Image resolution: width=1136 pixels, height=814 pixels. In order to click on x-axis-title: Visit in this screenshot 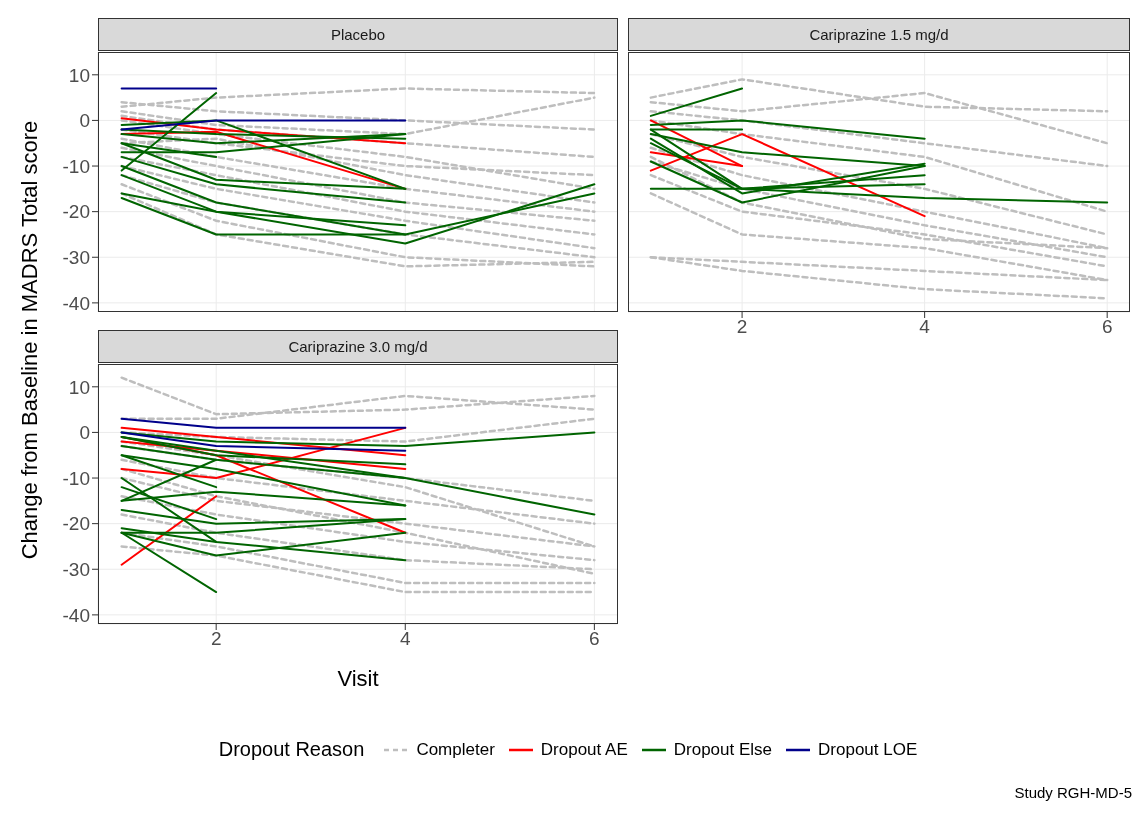, I will do `click(358, 679)`.